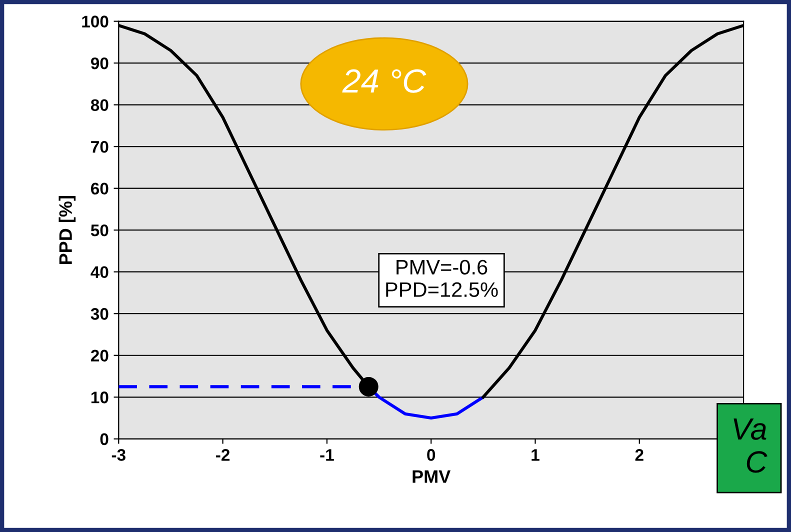  What do you see at coordinates (119, 455) in the screenshot?
I see `x-tick-label: -3` at bounding box center [119, 455].